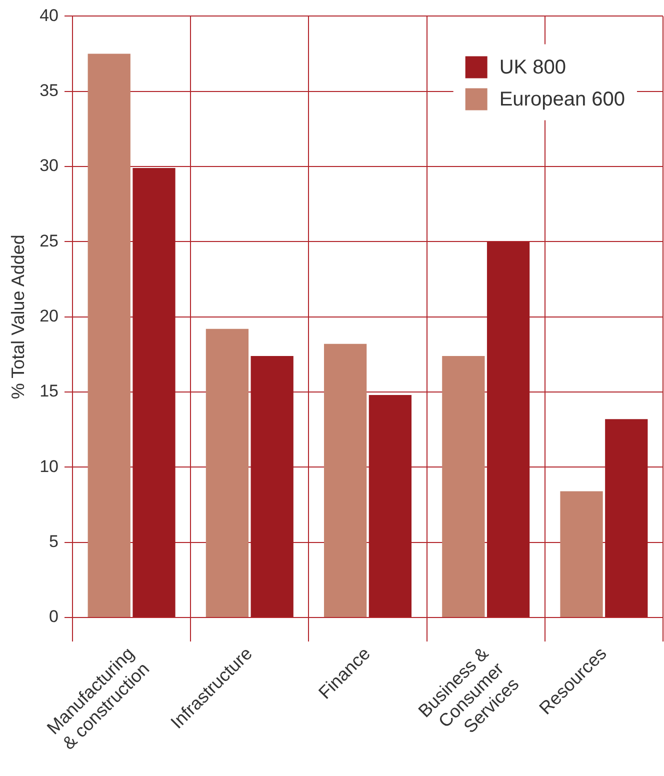  I want to click on y-tick-label: 0, so click(54, 616).